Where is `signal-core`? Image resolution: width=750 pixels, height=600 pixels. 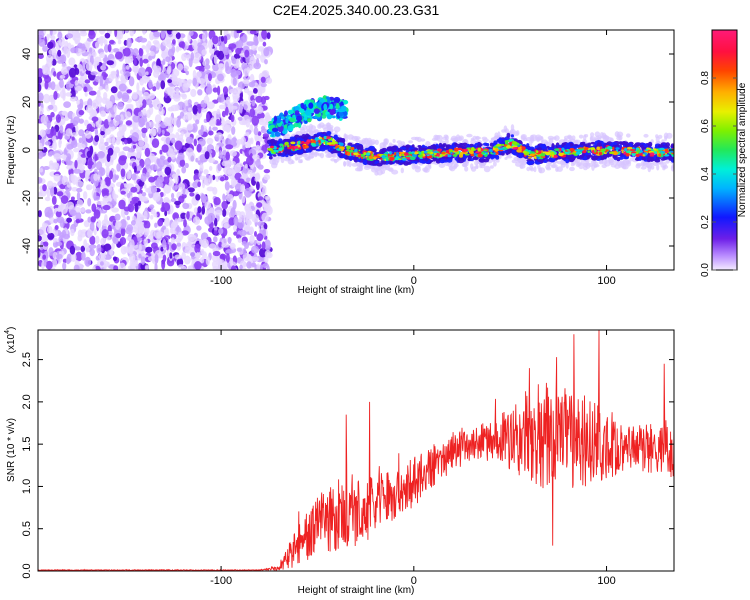 signal-core is located at coordinates (359, 150).